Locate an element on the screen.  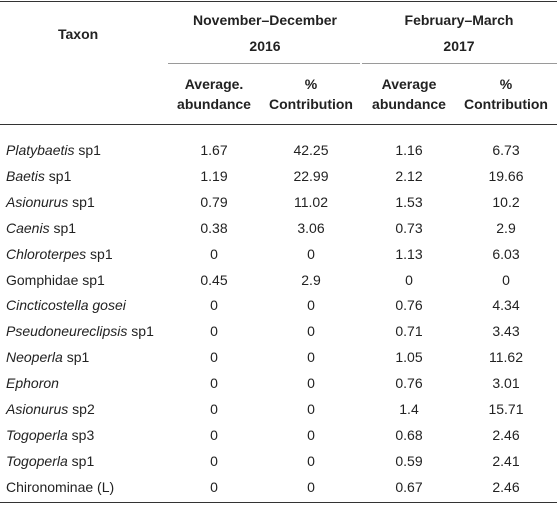
p2-avg-abundance-cell: 0.76 is located at coordinates (409, 305).